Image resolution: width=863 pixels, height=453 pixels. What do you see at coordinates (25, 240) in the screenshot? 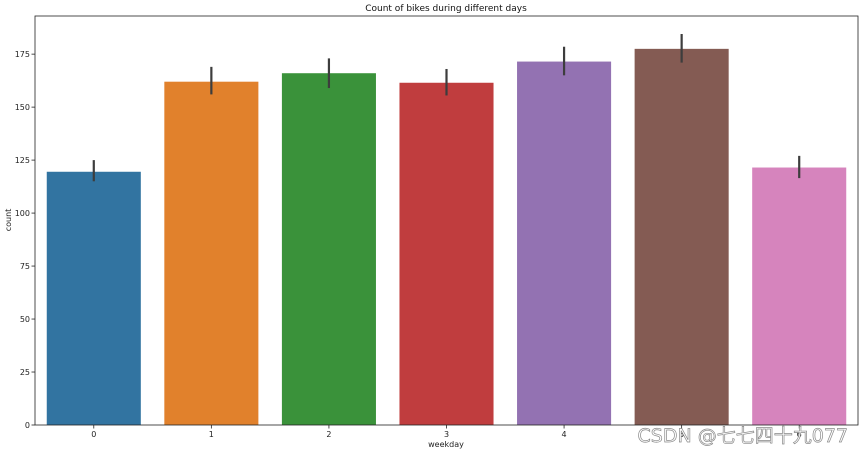
I see `y-axis: 0 25 50 75 100 125 150 175` at bounding box center [25, 240].